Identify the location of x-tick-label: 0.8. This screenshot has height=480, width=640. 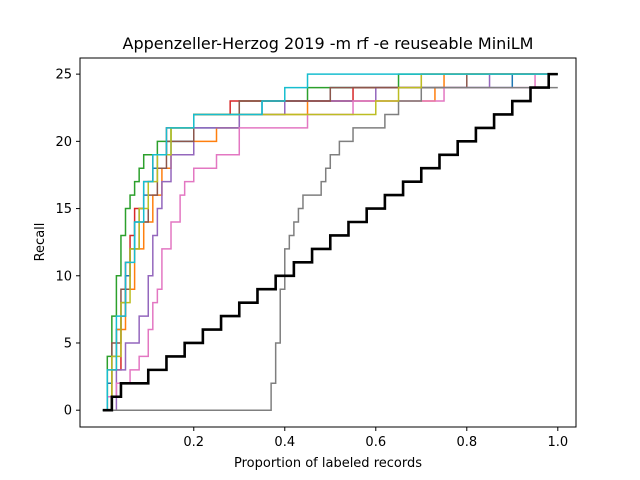
(466, 442).